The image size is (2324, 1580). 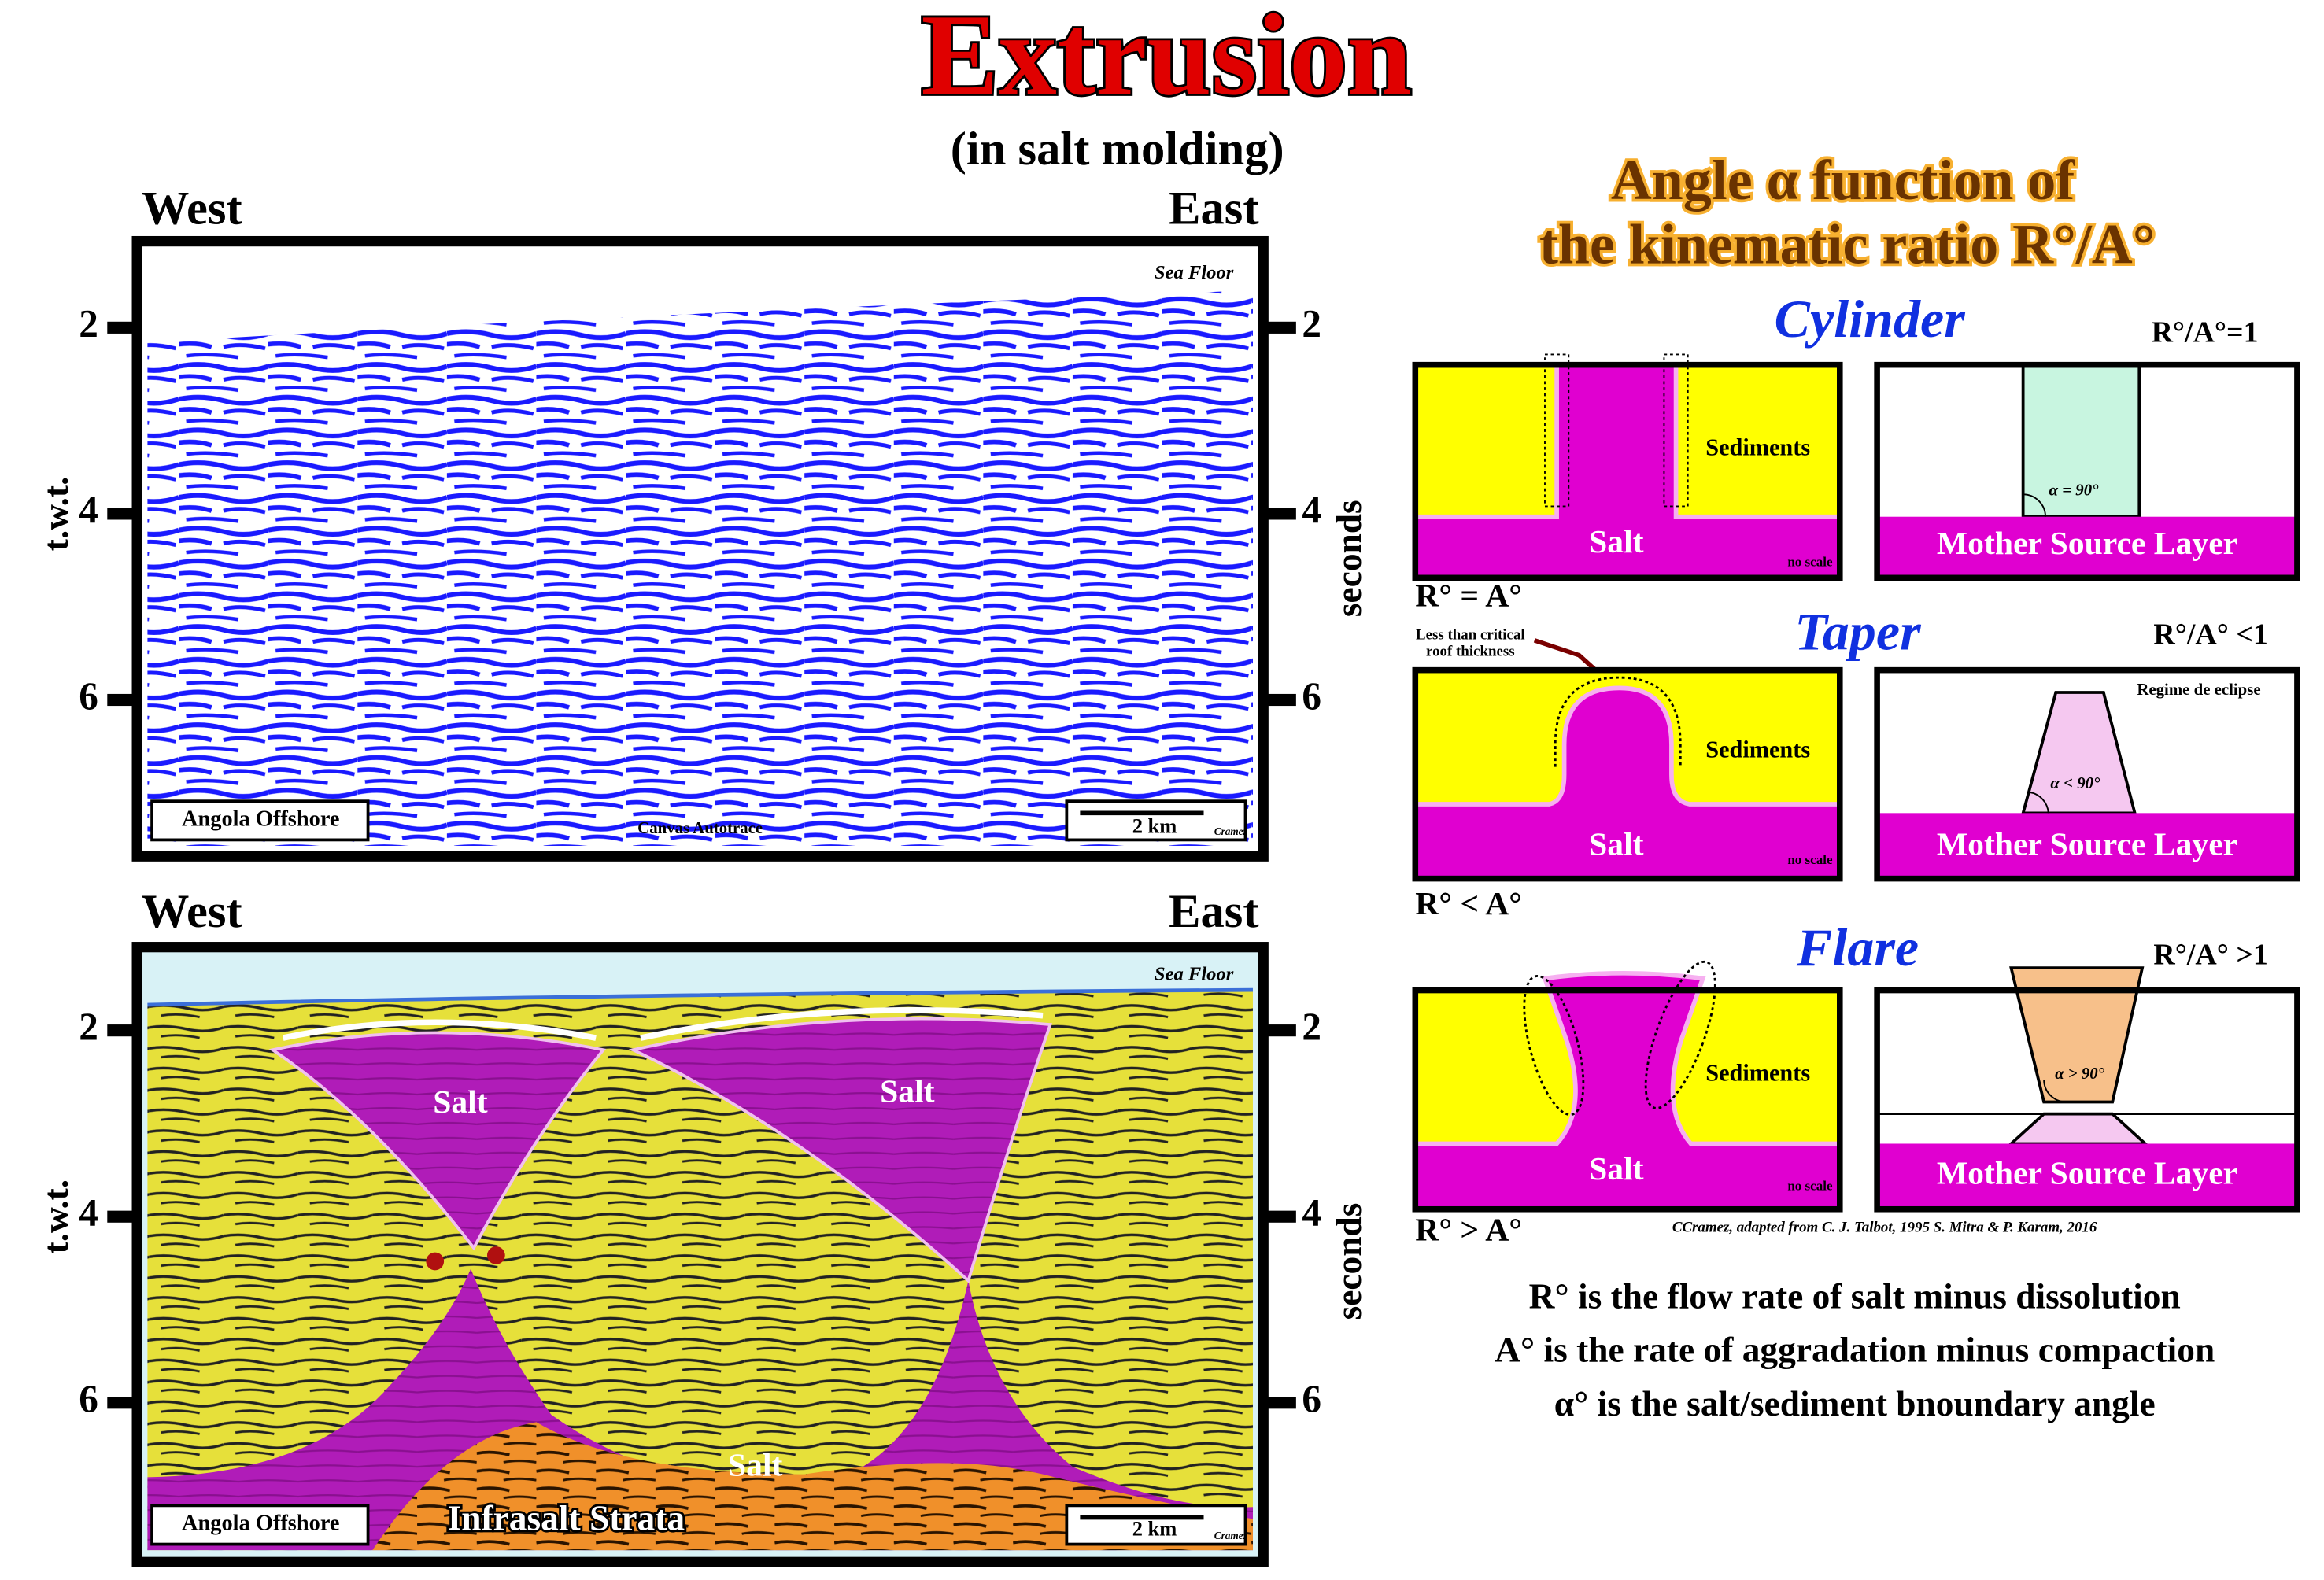 I want to click on relation: R° < A°, so click(x=1468, y=904).